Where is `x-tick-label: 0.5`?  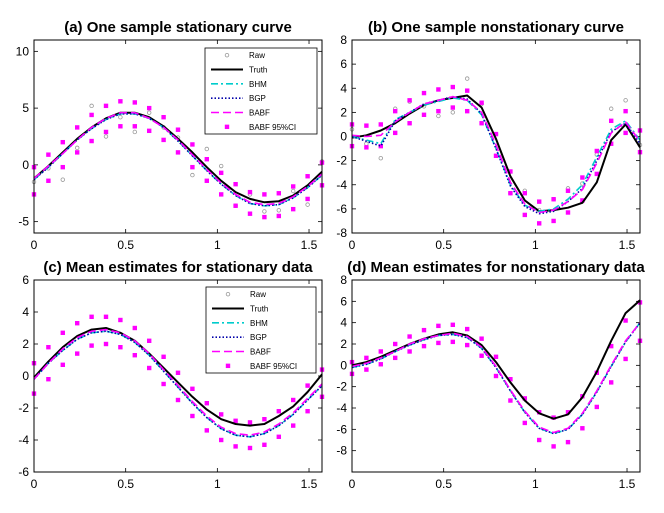 x-tick-label: 0.5 is located at coordinates (125, 484).